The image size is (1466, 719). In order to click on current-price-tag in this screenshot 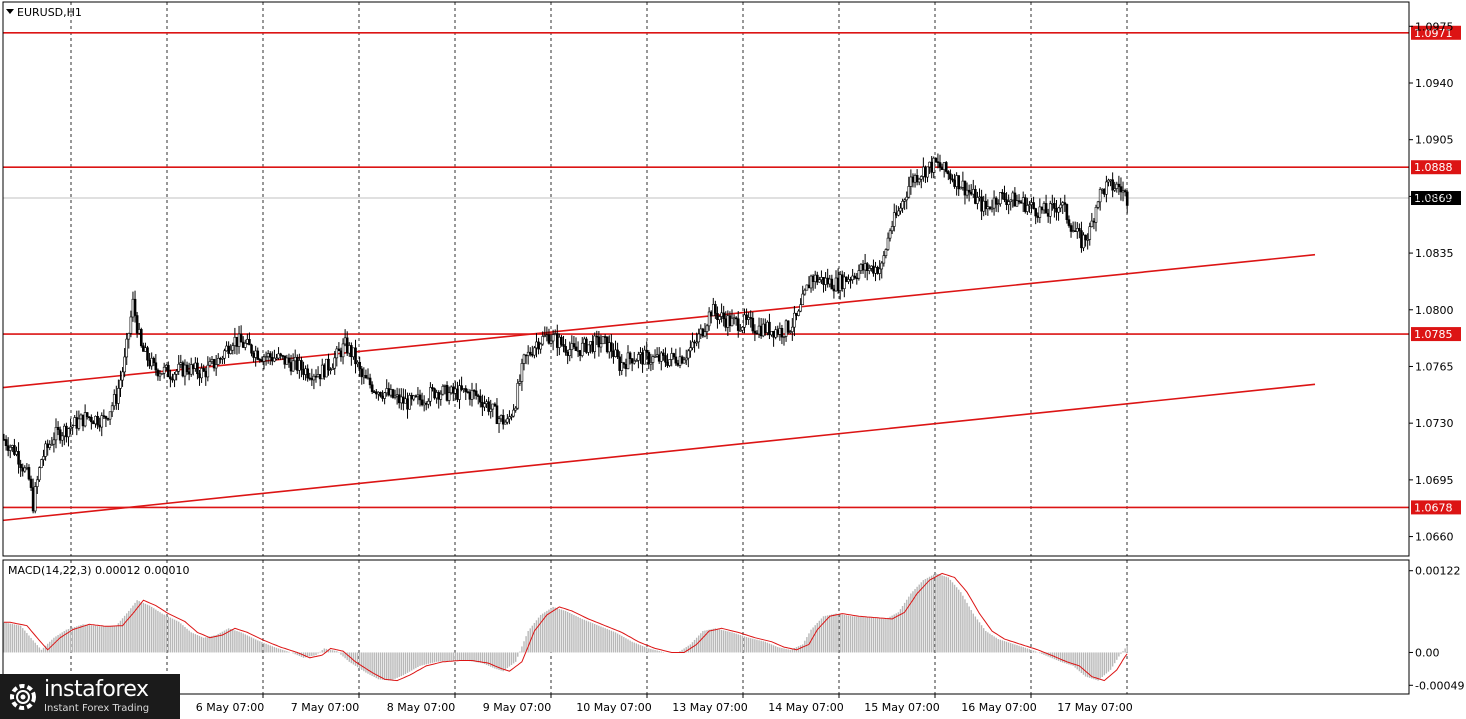, I will do `click(1436, 198)`.